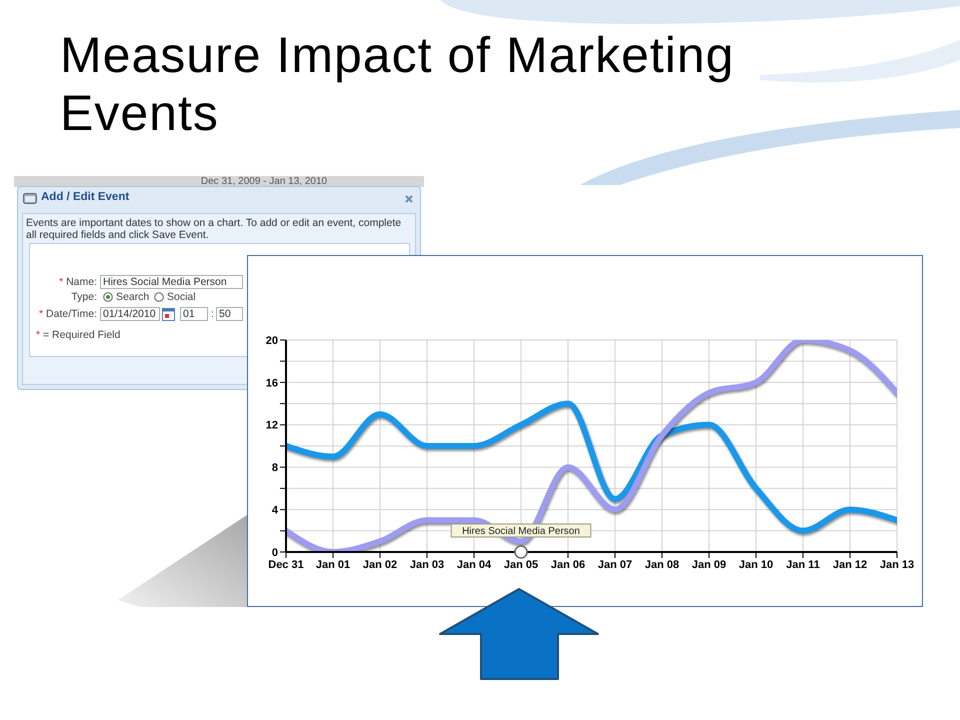 Image resolution: width=960 pixels, height=720 pixels. Describe the element at coordinates (272, 426) in the screenshot. I see `y-tick-label: 12` at that location.